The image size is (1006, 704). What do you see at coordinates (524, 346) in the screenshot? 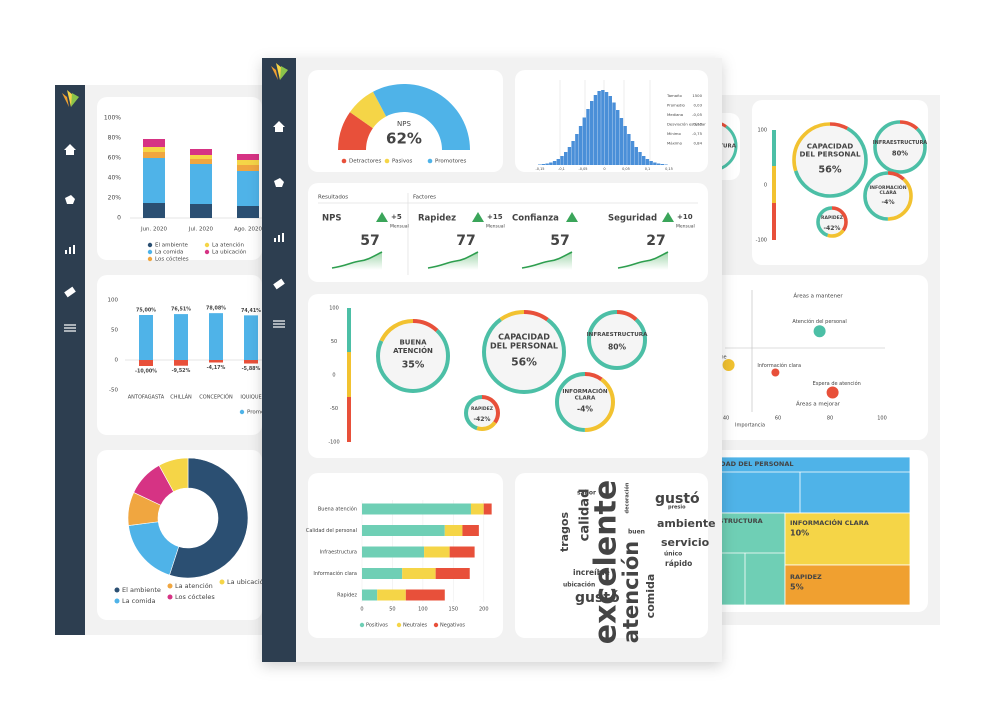
I see `bubble-label: DEL PERSONAL` at bounding box center [524, 346].